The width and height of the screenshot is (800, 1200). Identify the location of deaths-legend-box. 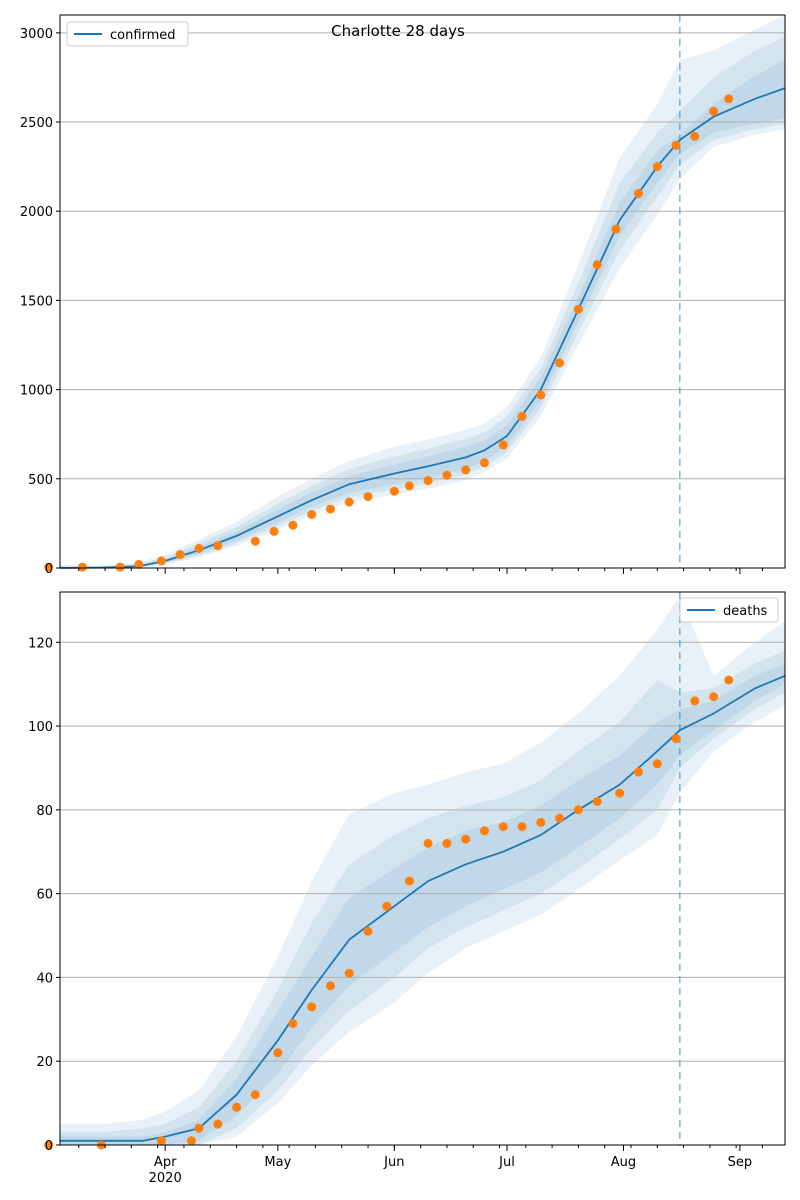
(729, 610).